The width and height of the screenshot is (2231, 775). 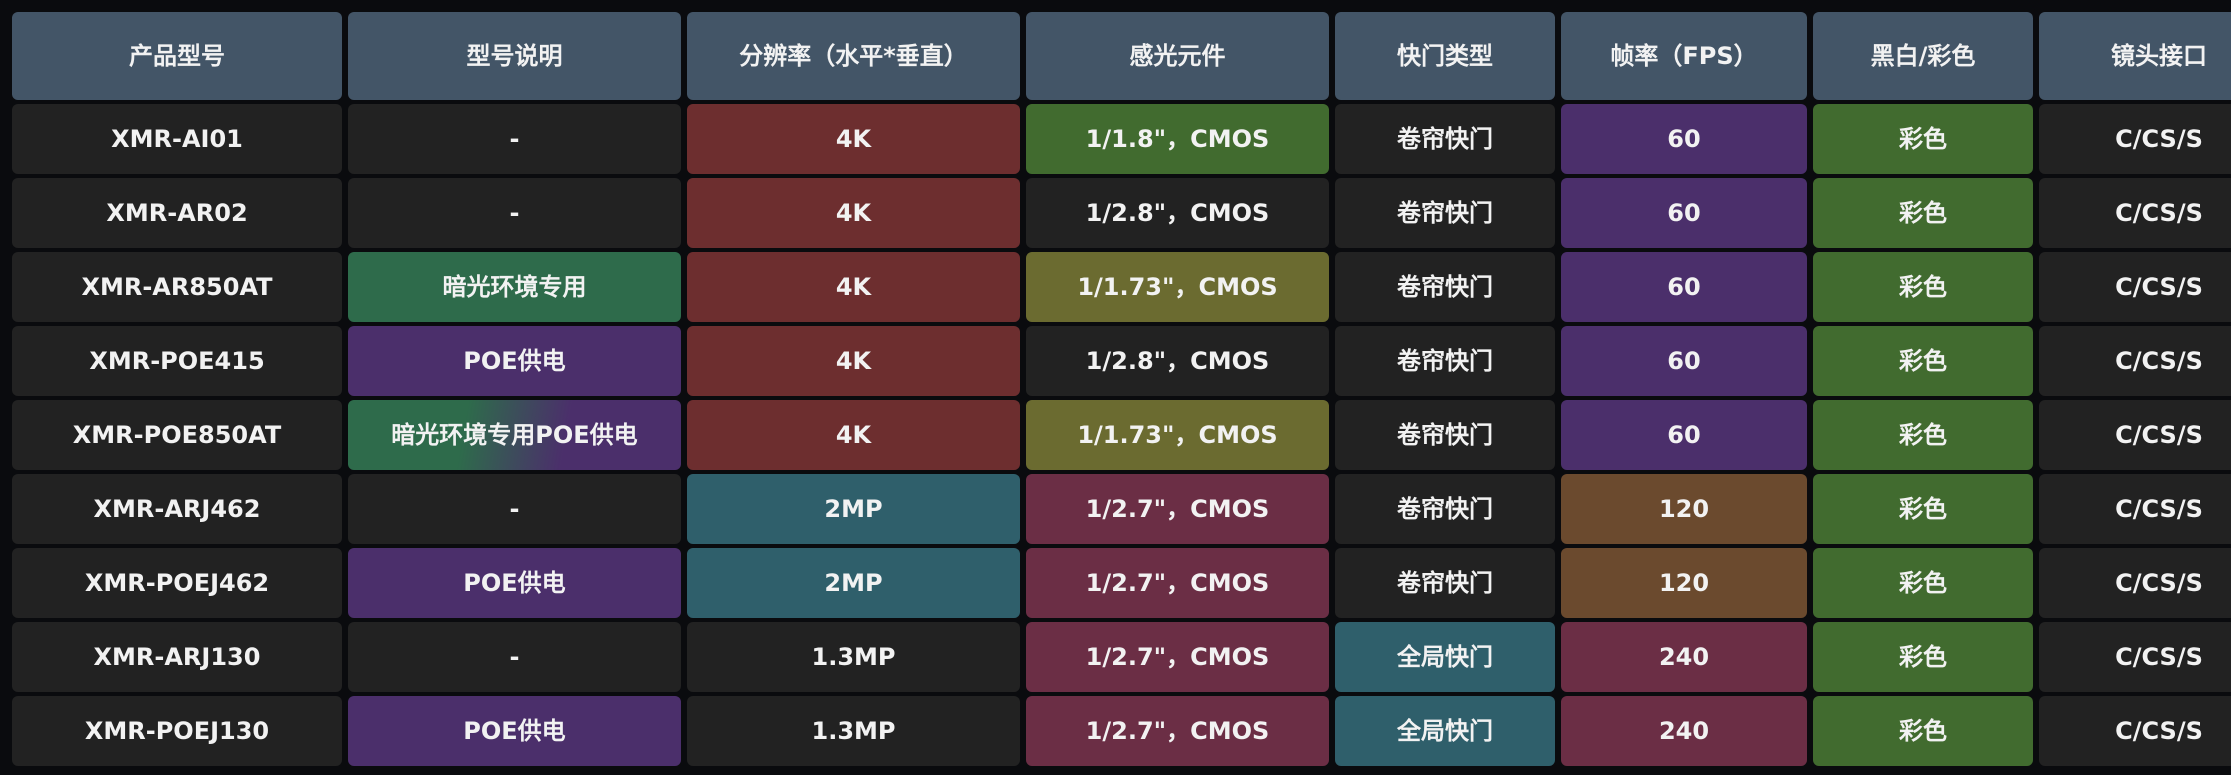 What do you see at coordinates (177, 731) in the screenshot?
I see `table-cell-model: XMR-POEJ130` at bounding box center [177, 731].